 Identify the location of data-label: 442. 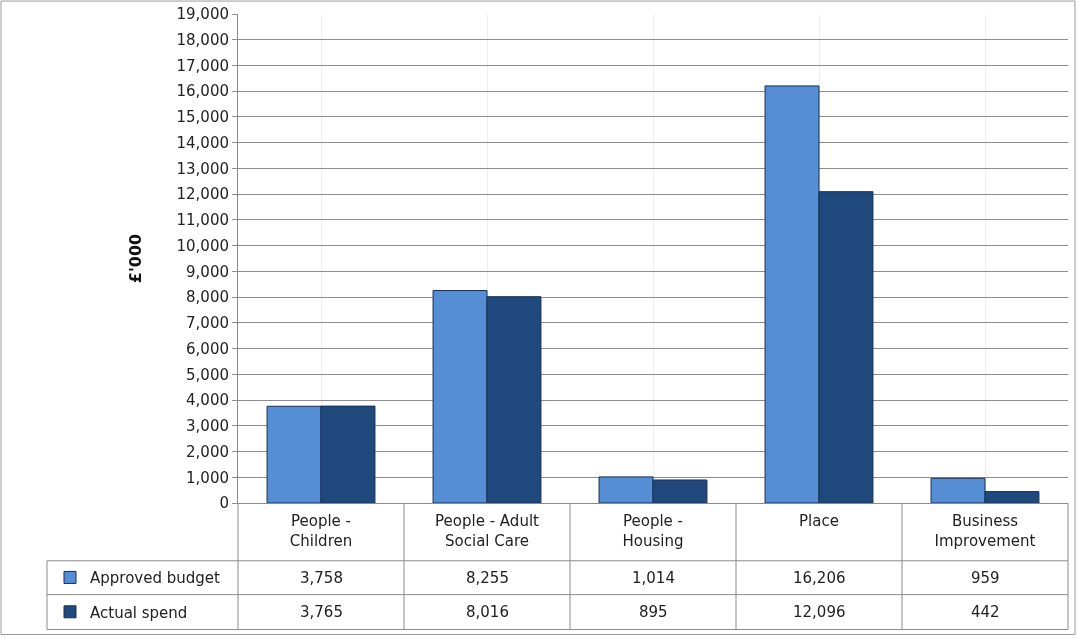
(985, 612).